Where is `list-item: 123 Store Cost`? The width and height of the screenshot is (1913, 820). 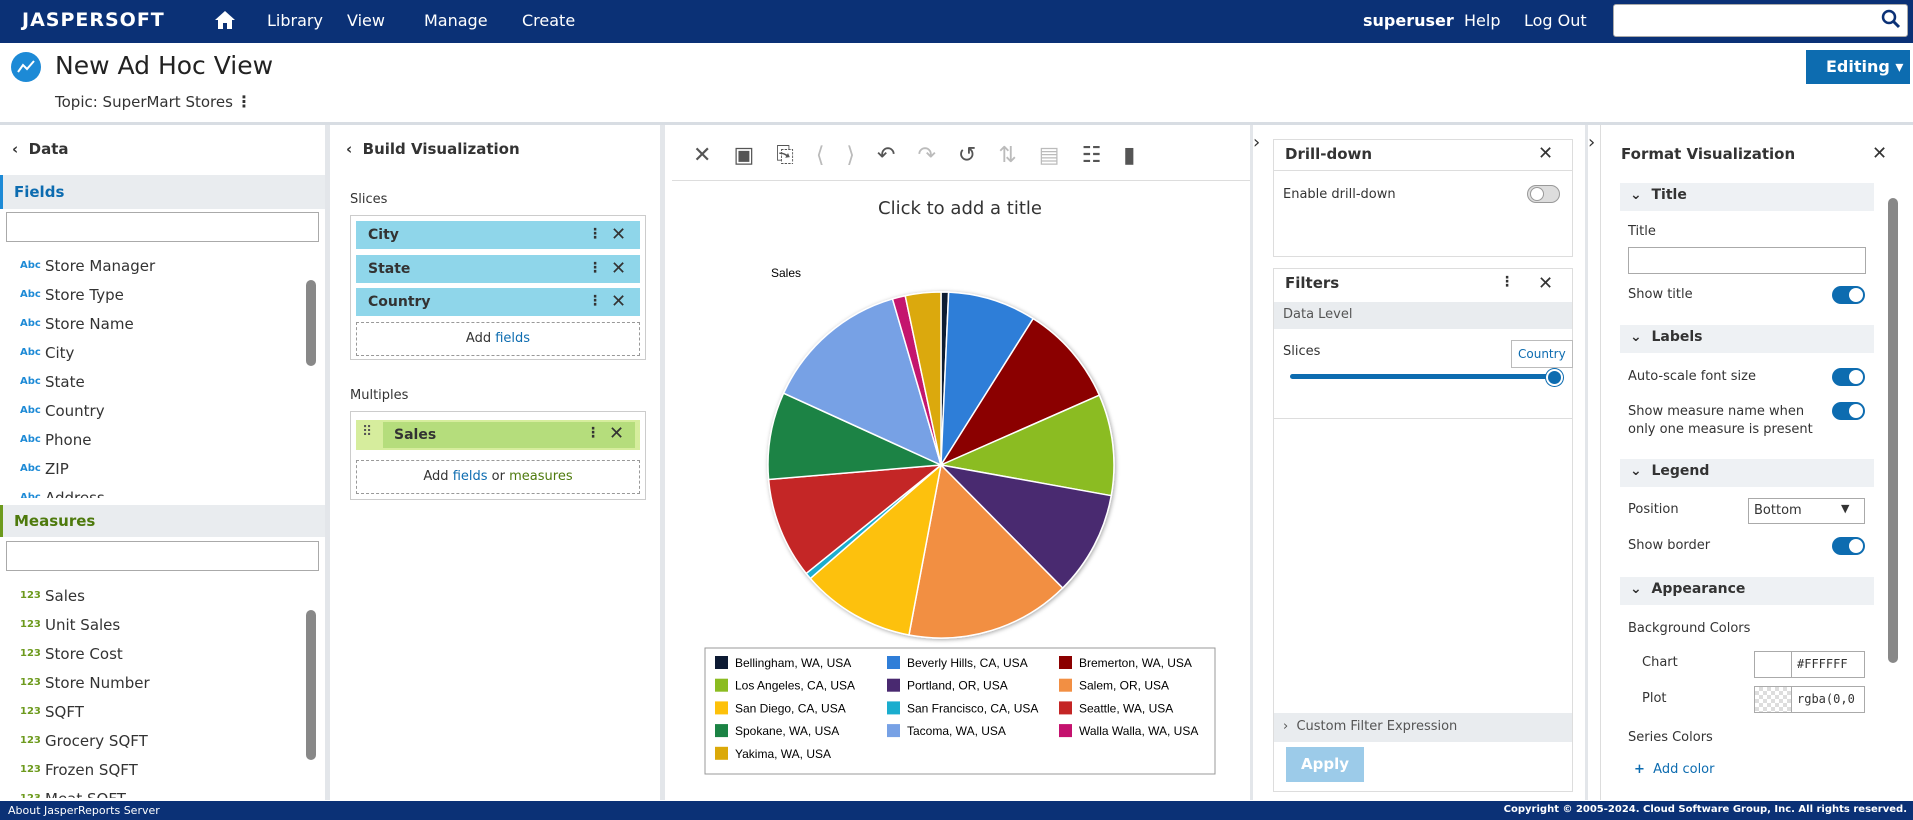 list-item: 123 Store Cost is located at coordinates (150, 655).